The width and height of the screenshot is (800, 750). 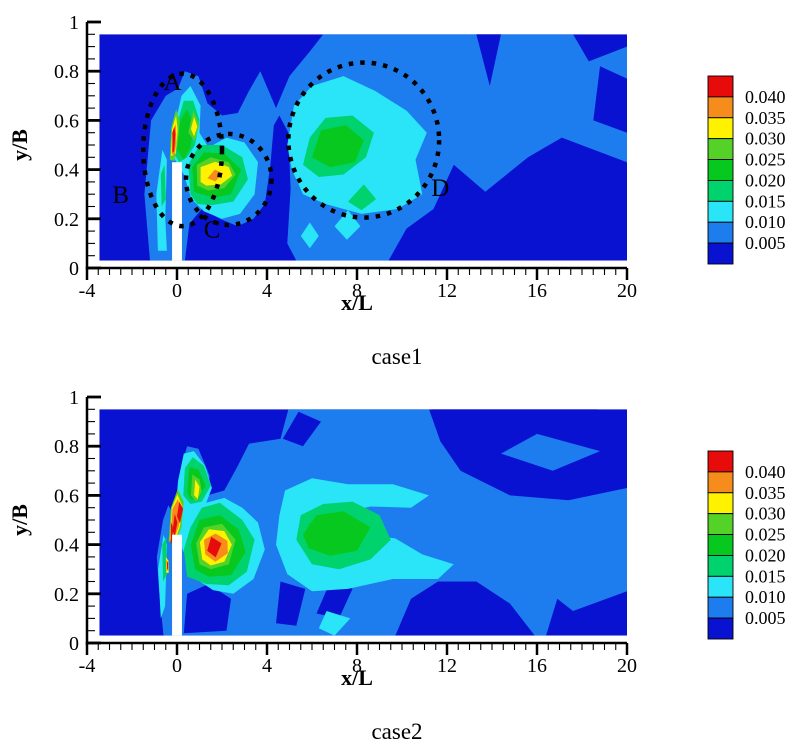 I want to click on colorbar-tick-label: 0.010, so click(x=765, y=222).